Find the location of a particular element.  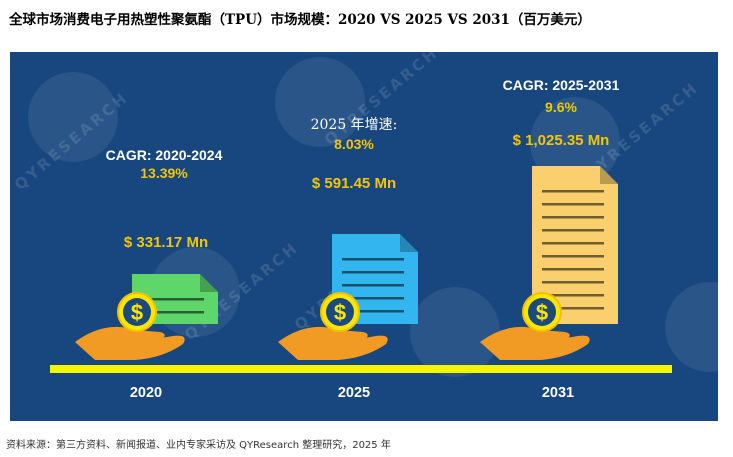

cagr-2020-value: 13.39% is located at coordinates (164, 173).